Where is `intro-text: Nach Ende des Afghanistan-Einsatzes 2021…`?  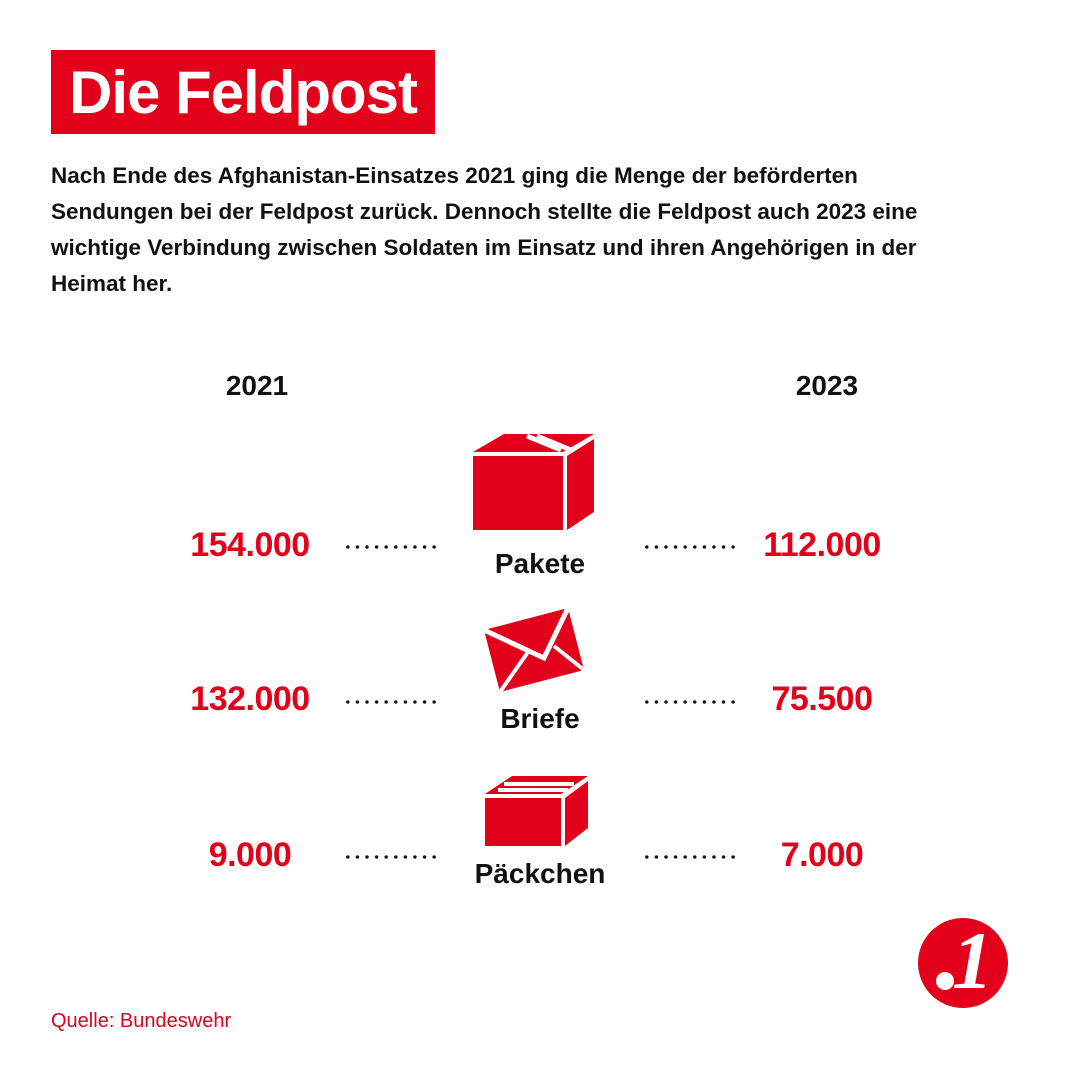 intro-text: Nach Ende des Afghanistan-Einsatzes 2021… is located at coordinates (484, 229).